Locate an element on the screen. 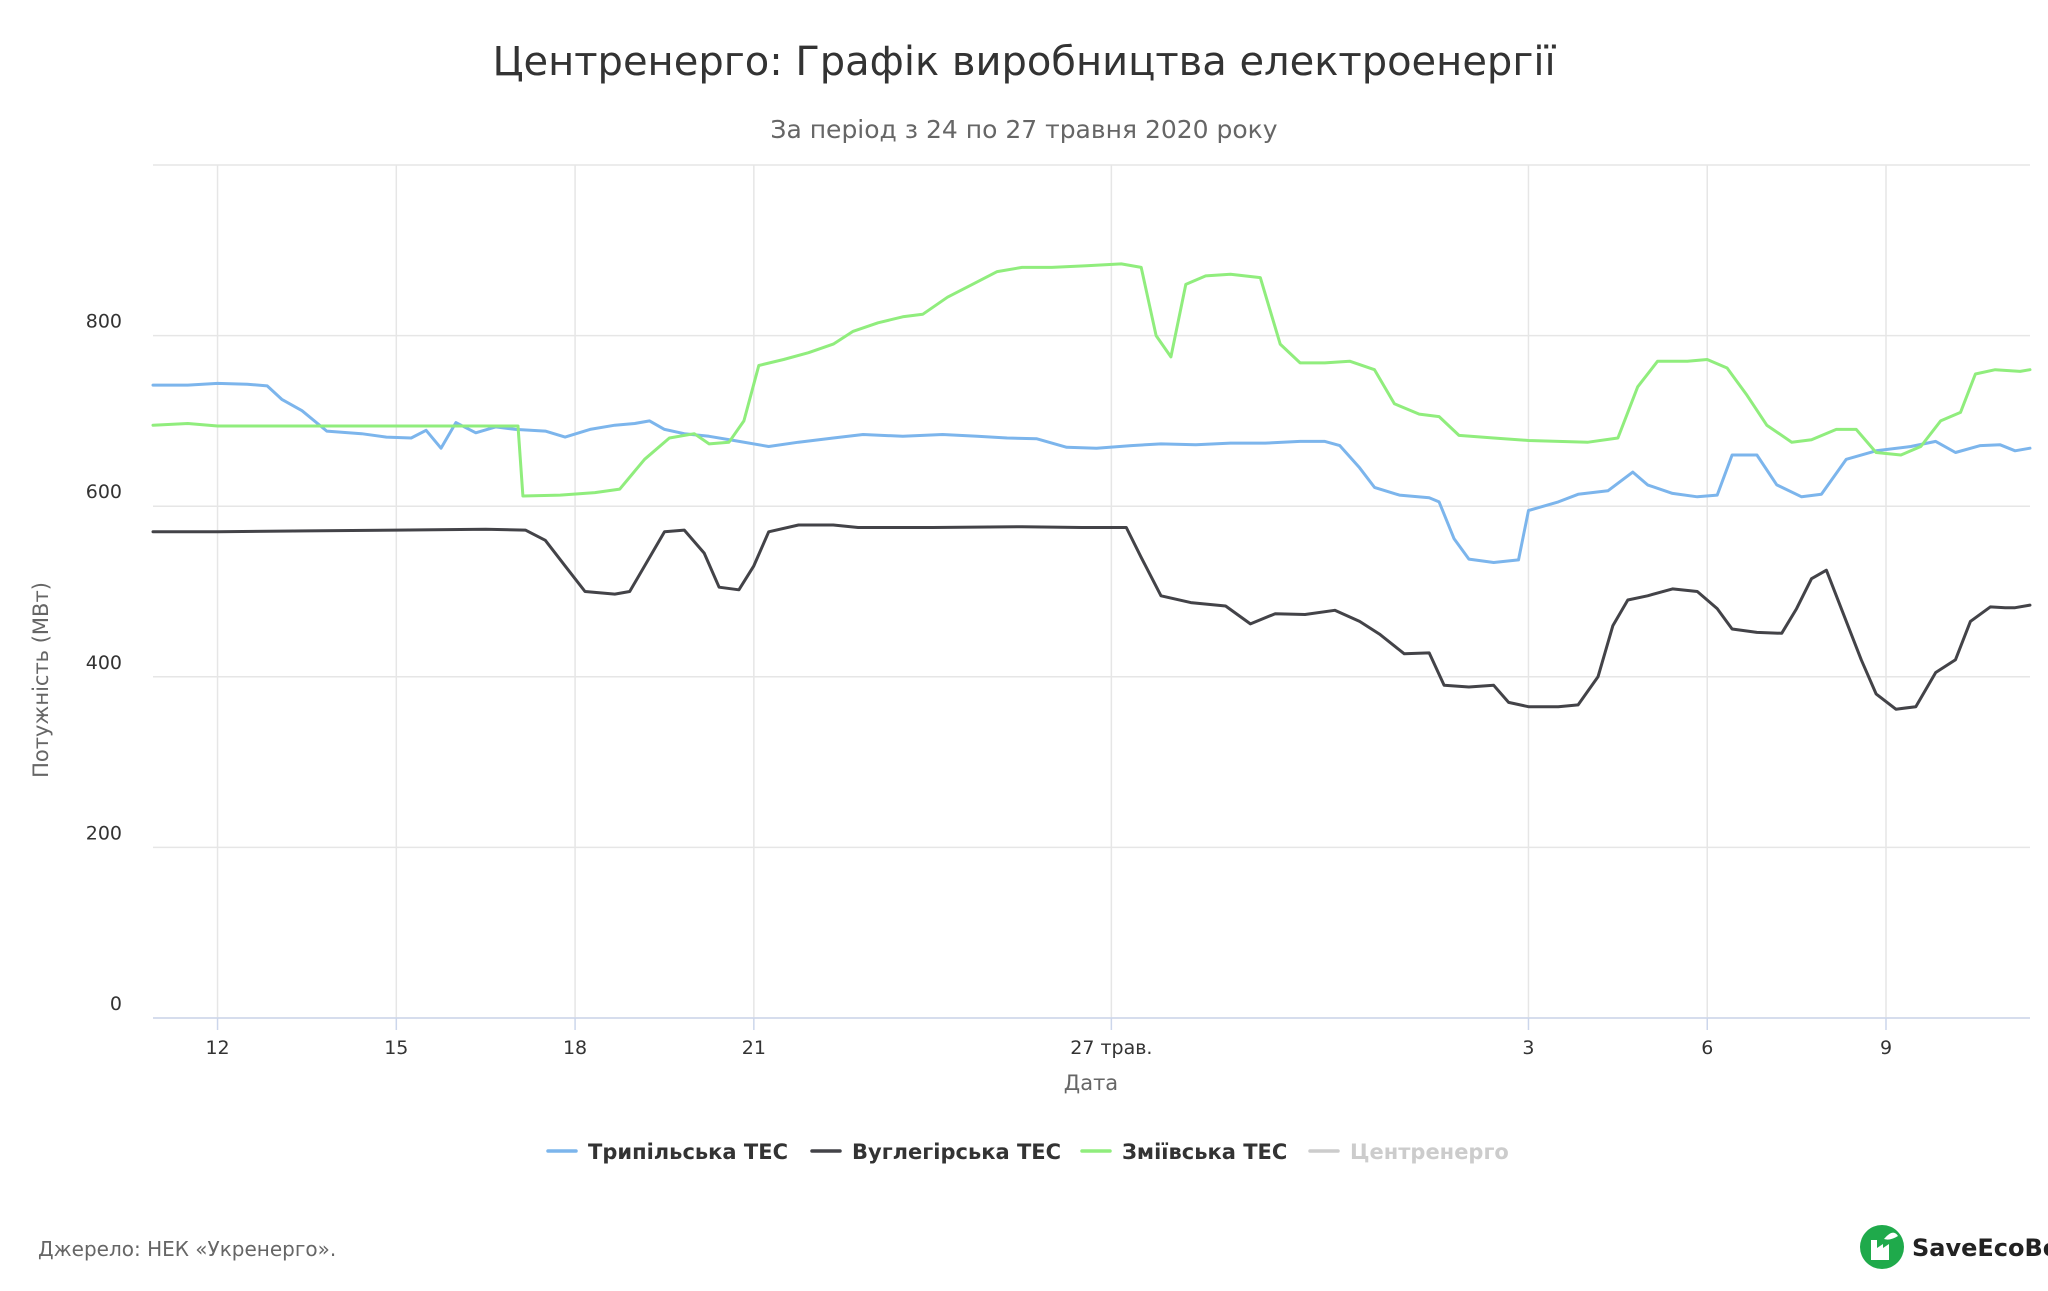 This screenshot has width=2048, height=1291. legend-item-4: Центренерго is located at coordinates (1408, 1152).